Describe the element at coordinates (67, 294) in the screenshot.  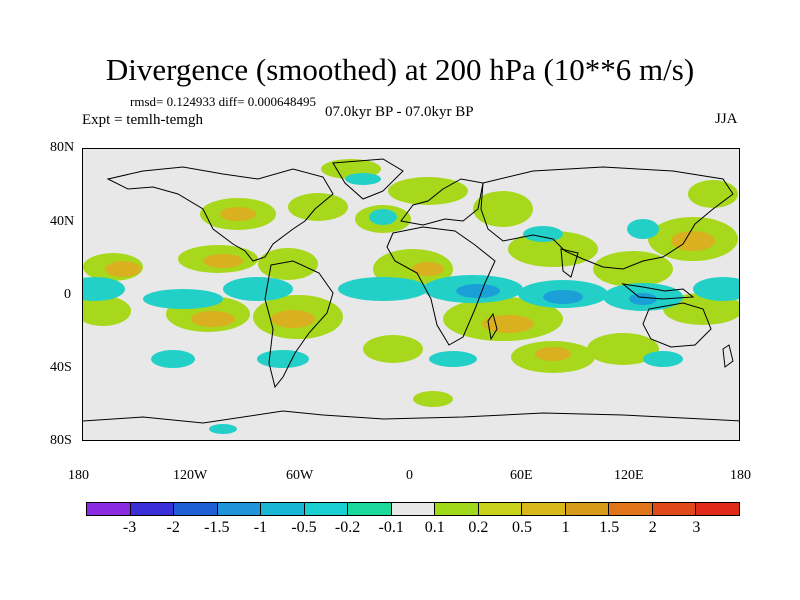
I see `y-tick-0: 0` at that location.